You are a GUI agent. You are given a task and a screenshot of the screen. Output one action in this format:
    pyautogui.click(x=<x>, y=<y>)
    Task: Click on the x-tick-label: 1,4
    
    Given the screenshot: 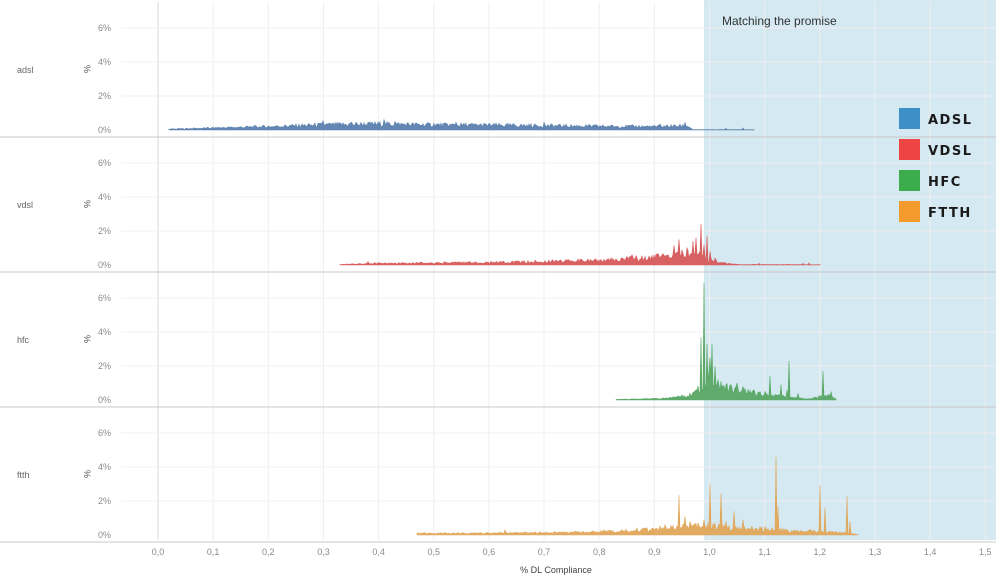 What is the action you would take?
    pyautogui.click(x=930, y=552)
    